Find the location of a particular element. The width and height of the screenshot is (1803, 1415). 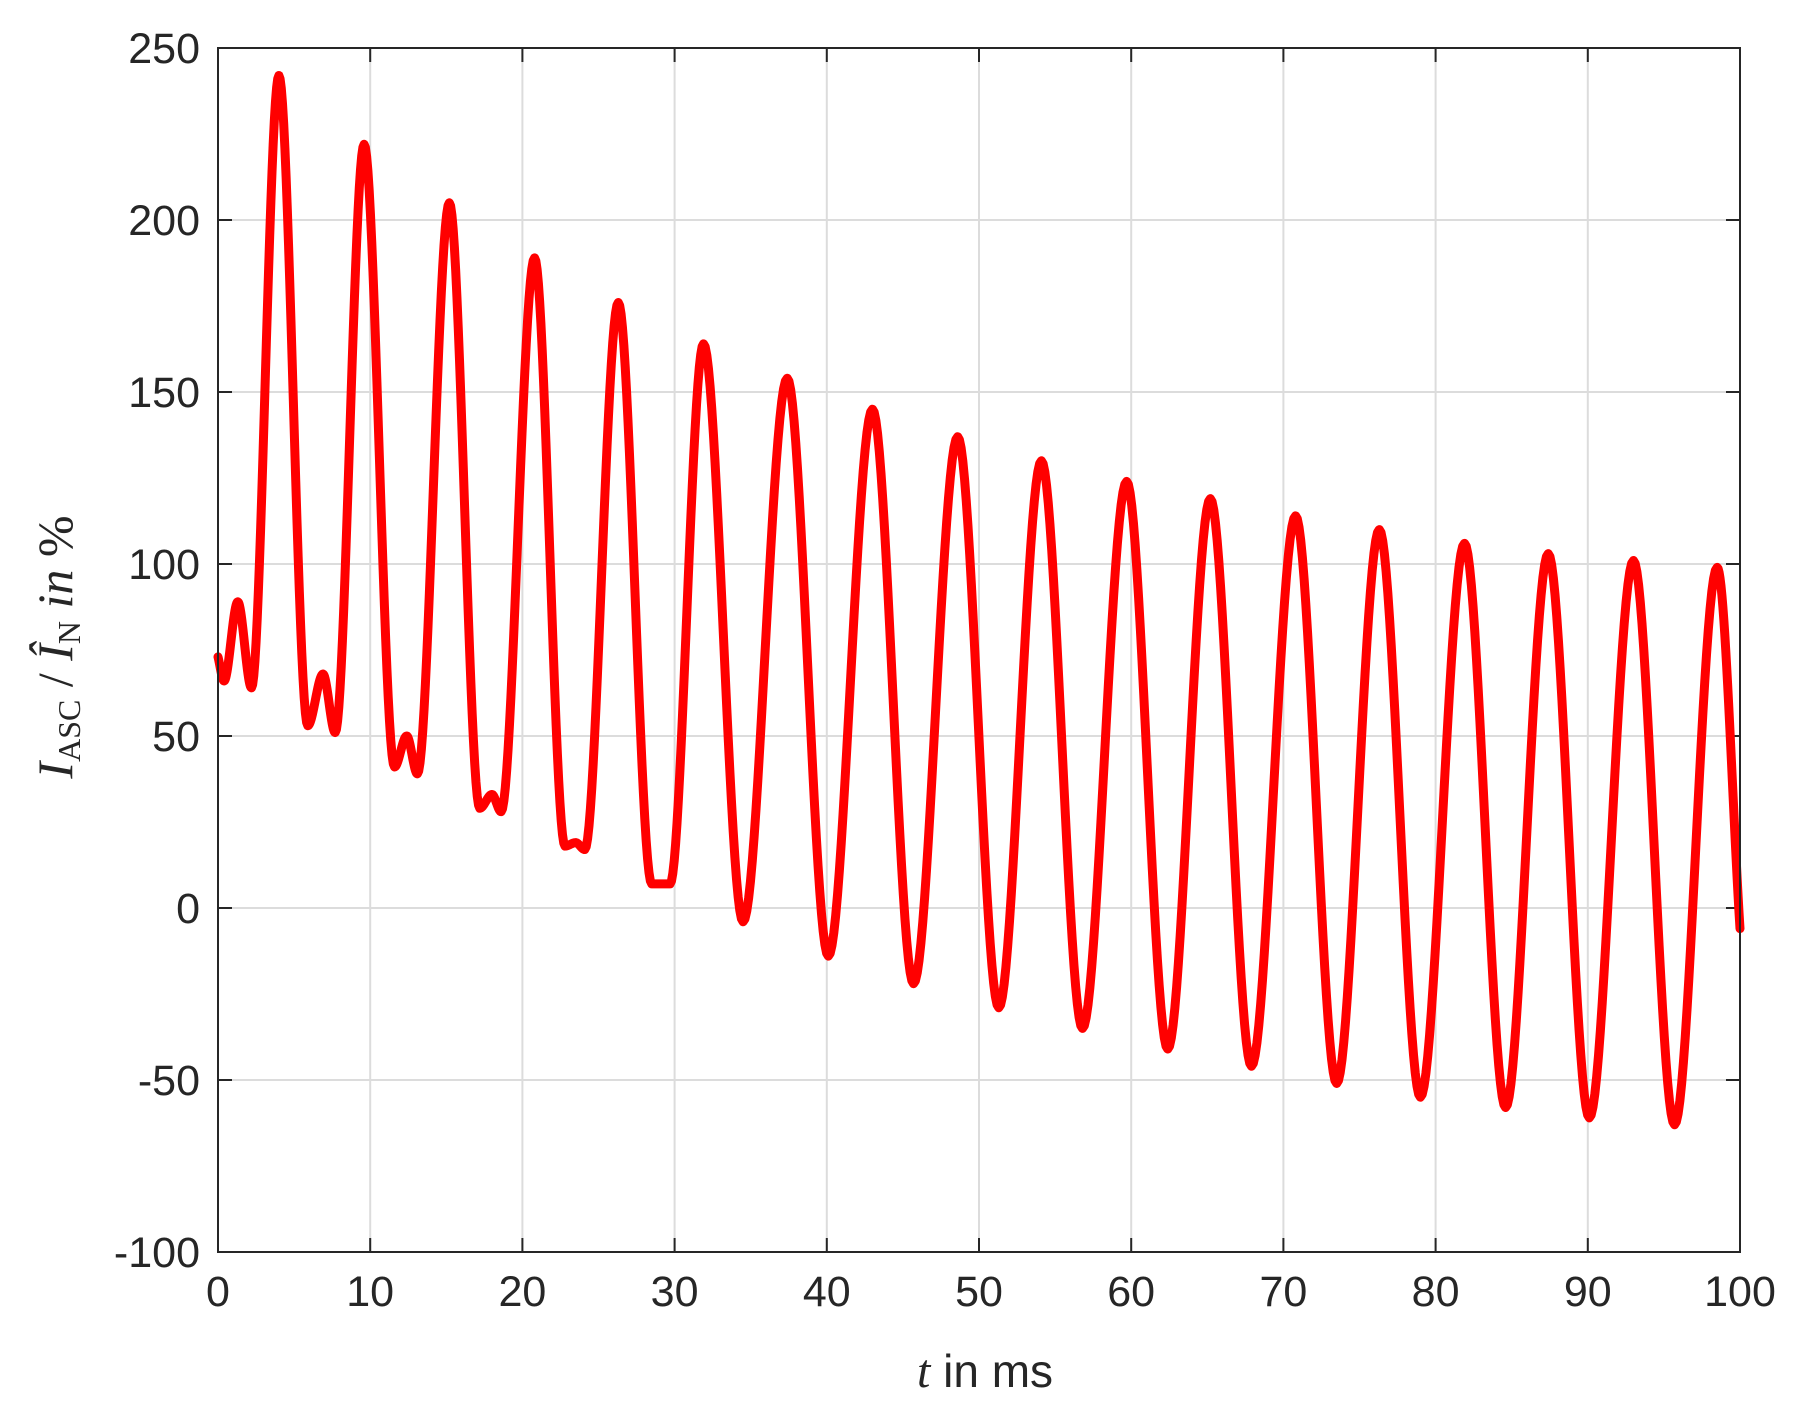

x-tick-label: 70 is located at coordinates (1283, 1292).